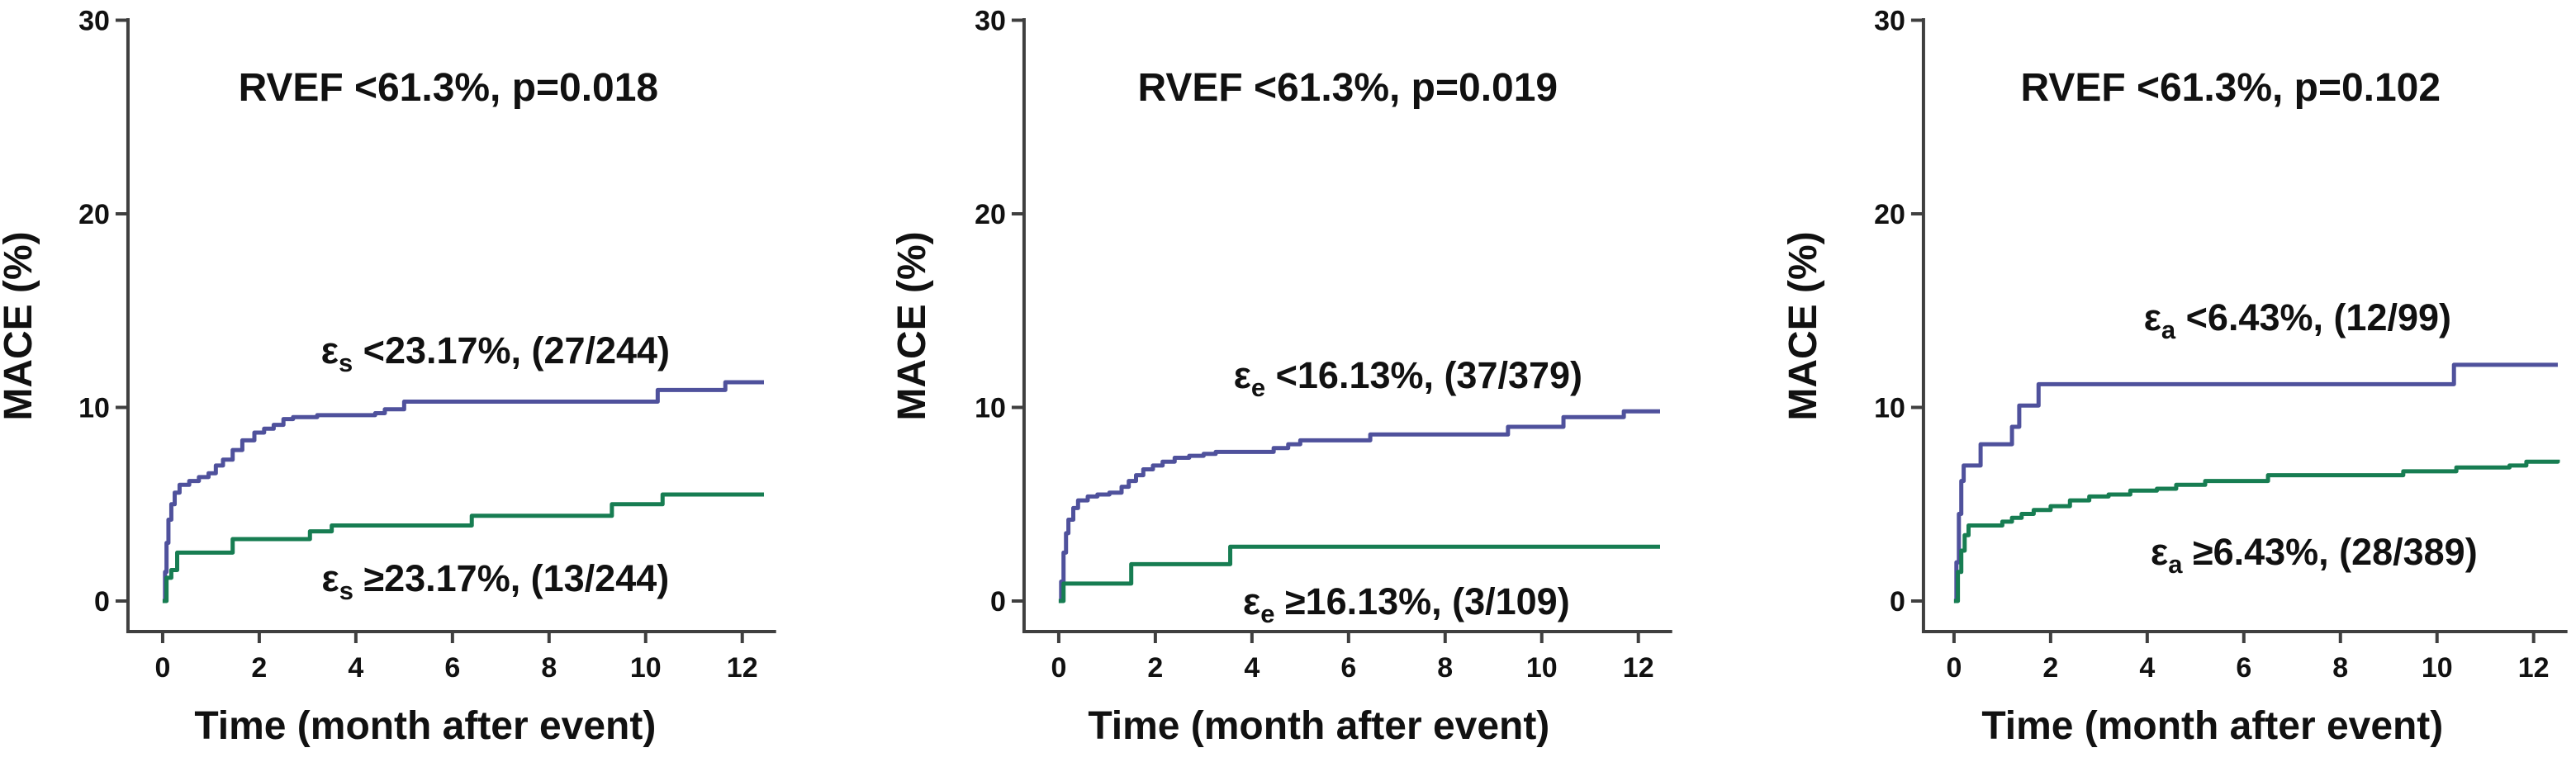  What do you see at coordinates (1359, 506) in the screenshot?
I see `curve-epsilon-e-below-cutoff` at bounding box center [1359, 506].